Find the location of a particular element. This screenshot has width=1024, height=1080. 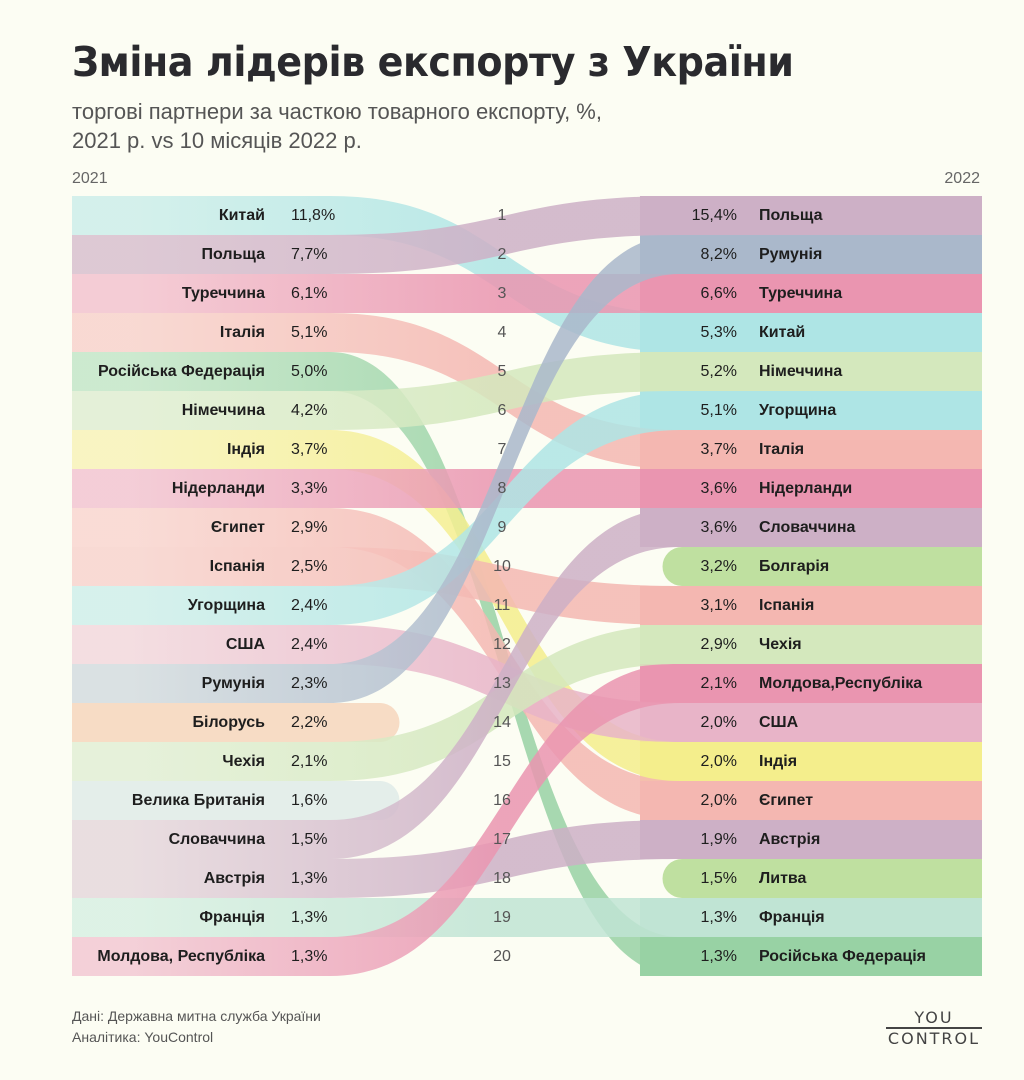

right-value-label: 5,3% is located at coordinates (718, 332).